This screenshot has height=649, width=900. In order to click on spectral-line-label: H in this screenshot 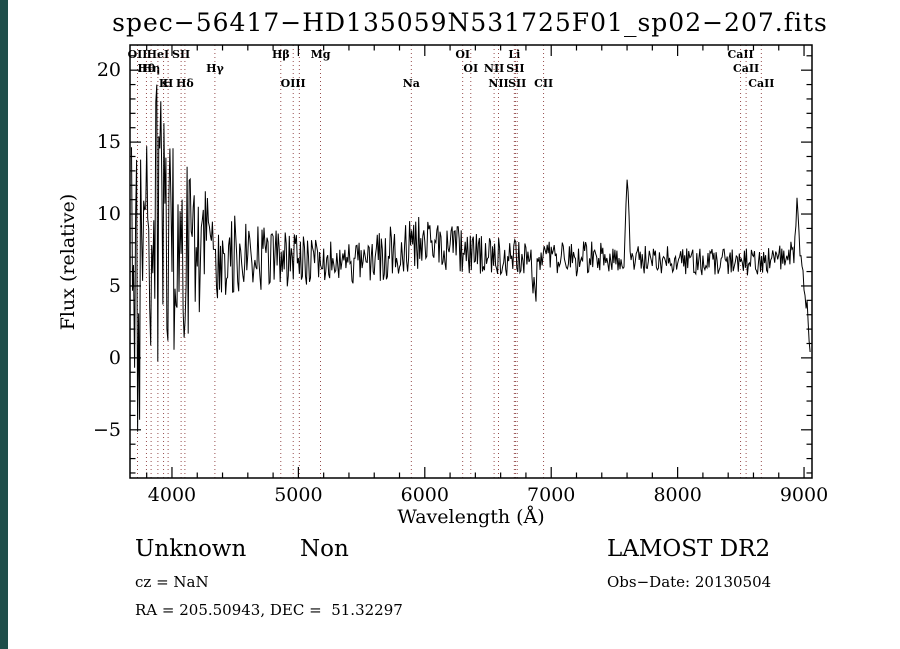, I will do `click(168, 83)`.